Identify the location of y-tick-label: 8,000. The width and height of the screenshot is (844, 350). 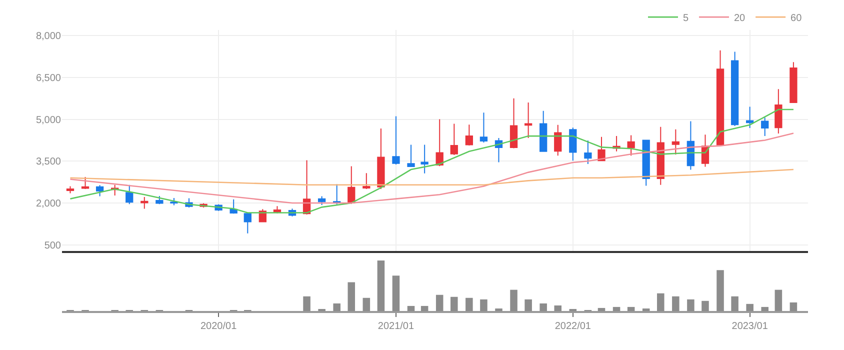
(49, 36).